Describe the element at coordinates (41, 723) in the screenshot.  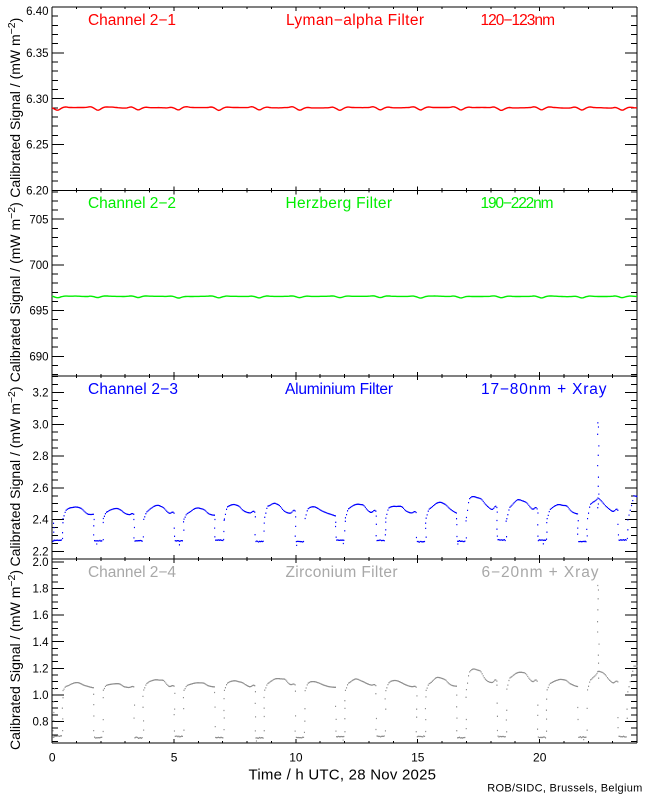
I see `svg-text: 0.8` at that location.